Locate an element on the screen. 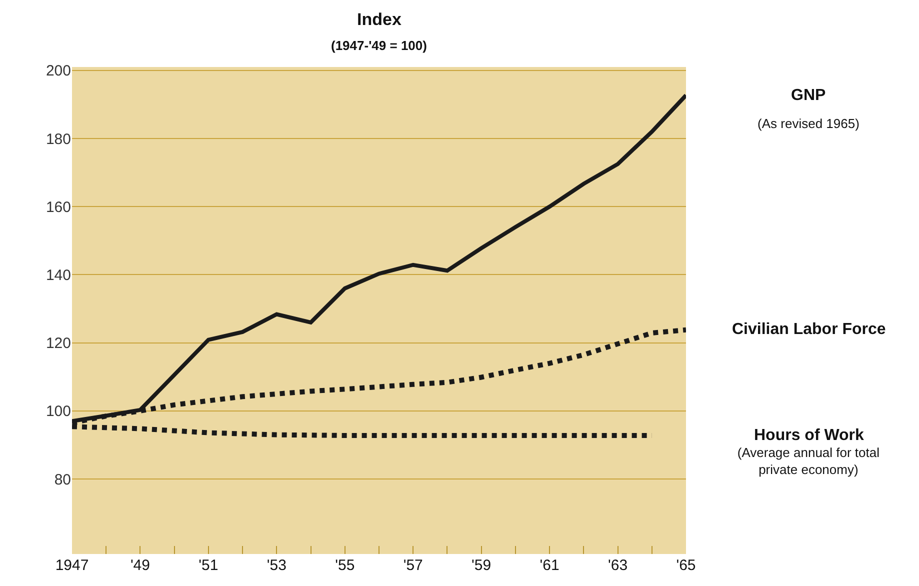 The width and height of the screenshot is (919, 586). x-tick-label: 1947 is located at coordinates (72, 565).